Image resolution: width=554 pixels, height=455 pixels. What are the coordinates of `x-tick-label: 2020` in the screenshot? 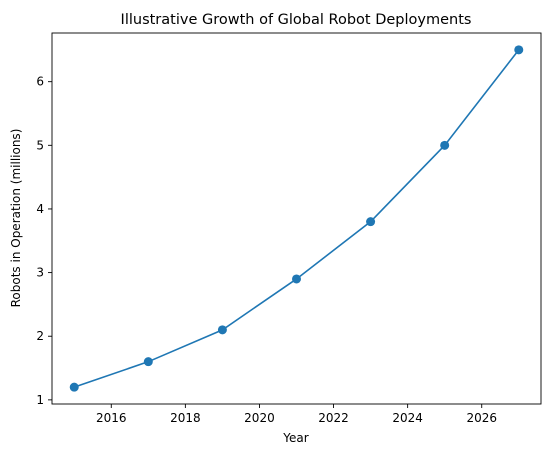 It's located at (259, 418).